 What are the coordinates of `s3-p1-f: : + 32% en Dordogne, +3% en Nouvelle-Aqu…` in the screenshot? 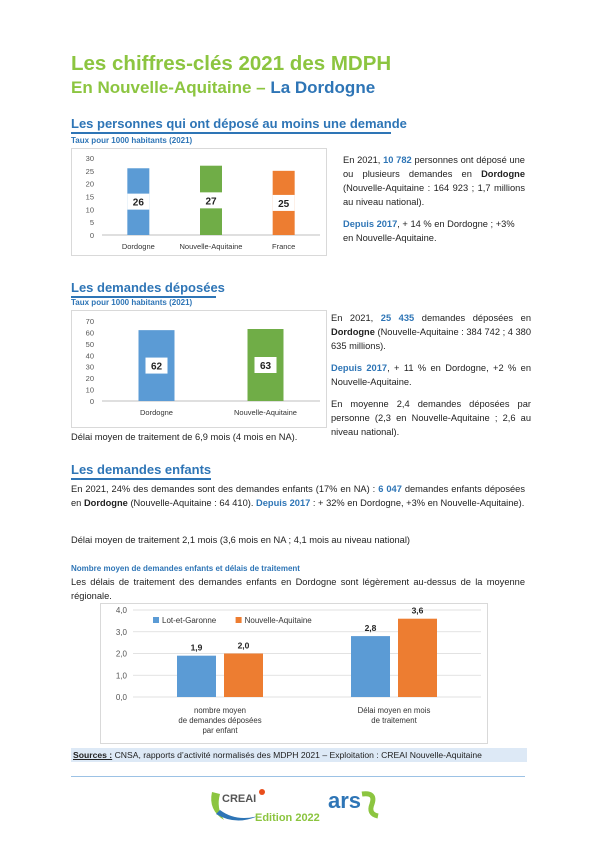 It's located at (418, 503).